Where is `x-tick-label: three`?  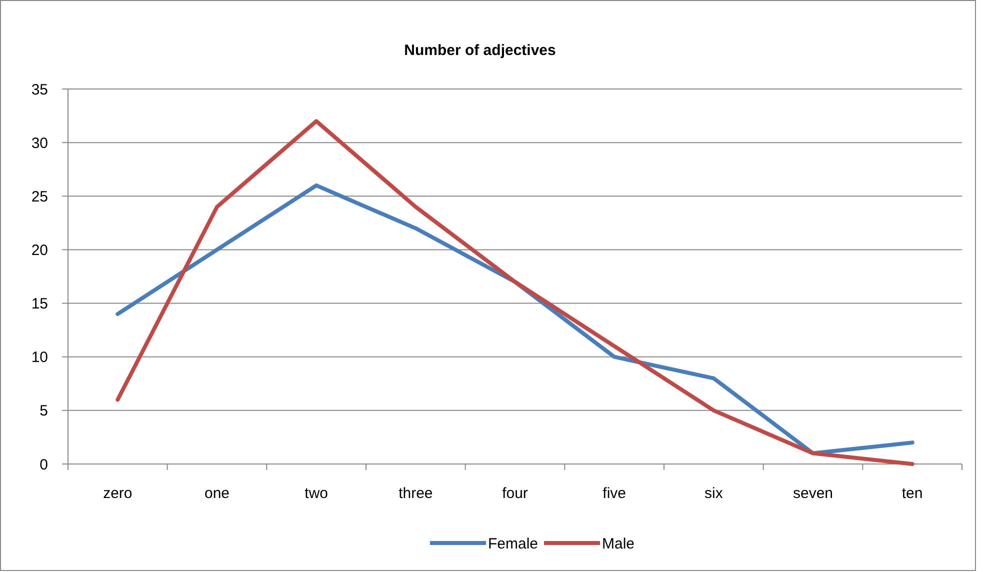 x-tick-label: three is located at coordinates (415, 493).